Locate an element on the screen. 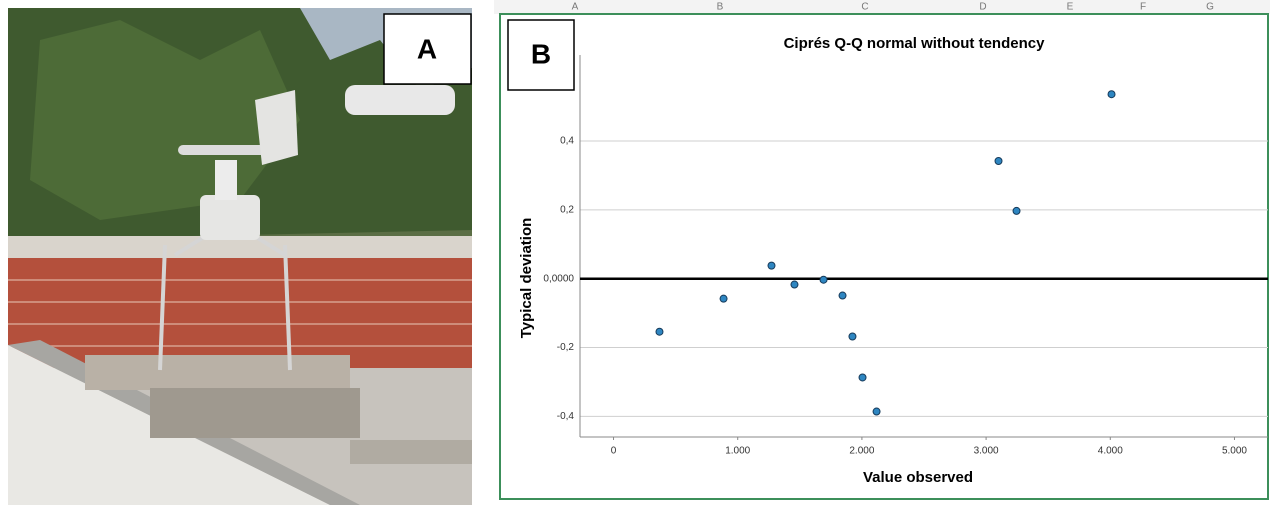 This screenshot has height=506, width=1270. column-header: F is located at coordinates (1143, 7).